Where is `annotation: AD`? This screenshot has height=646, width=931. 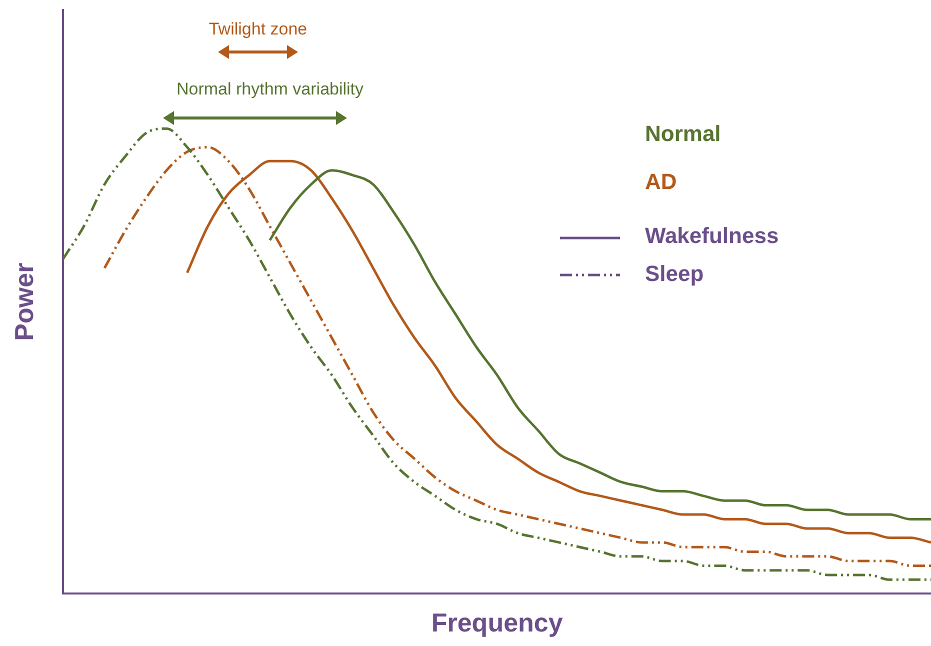 annotation: AD is located at coordinates (661, 181).